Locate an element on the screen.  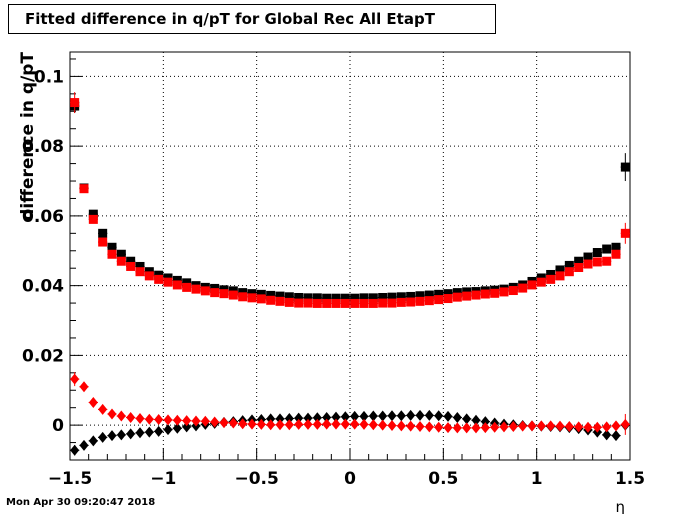
x-tick-label: 1 is located at coordinates (537, 479).